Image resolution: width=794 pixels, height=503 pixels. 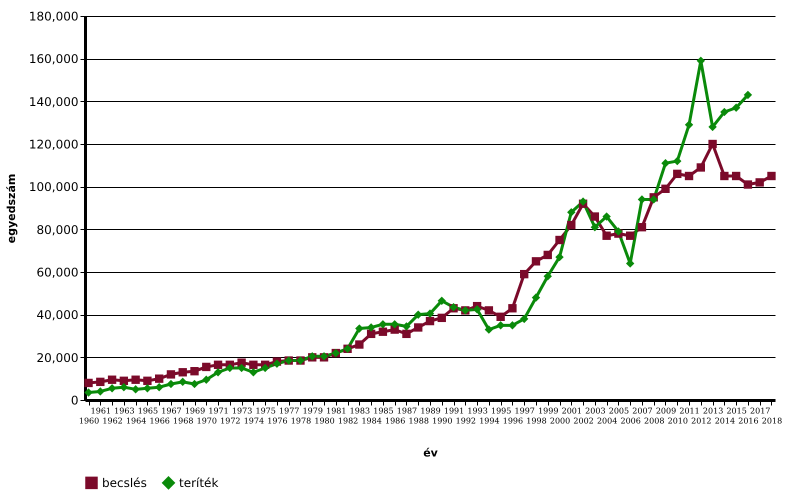 What do you see at coordinates (171, 411) in the screenshot?
I see `x-tick-label: 1967` at bounding box center [171, 411].